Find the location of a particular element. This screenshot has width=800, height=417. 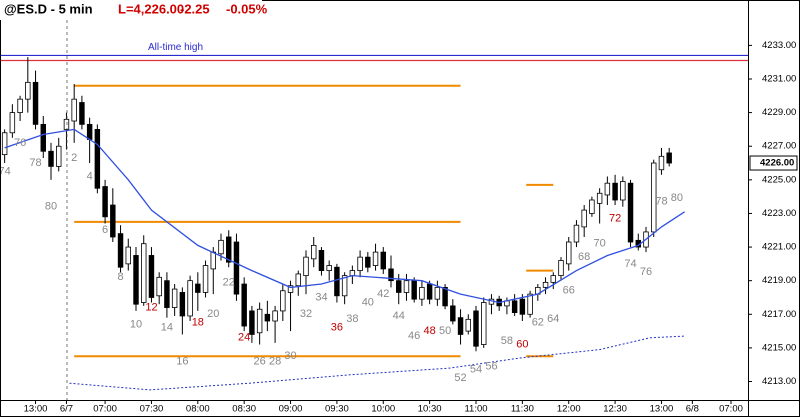

x-tick-label: 07:00 is located at coordinates (105, 409).